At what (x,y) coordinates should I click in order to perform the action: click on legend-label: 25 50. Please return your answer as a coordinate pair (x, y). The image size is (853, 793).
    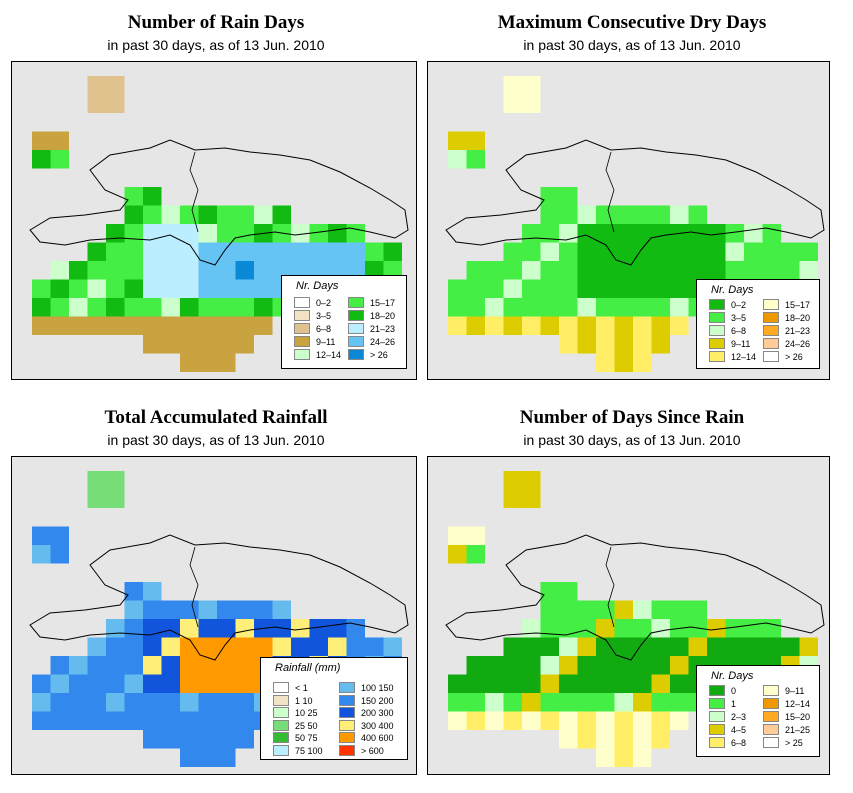
    Looking at the image, I should click on (306, 725).